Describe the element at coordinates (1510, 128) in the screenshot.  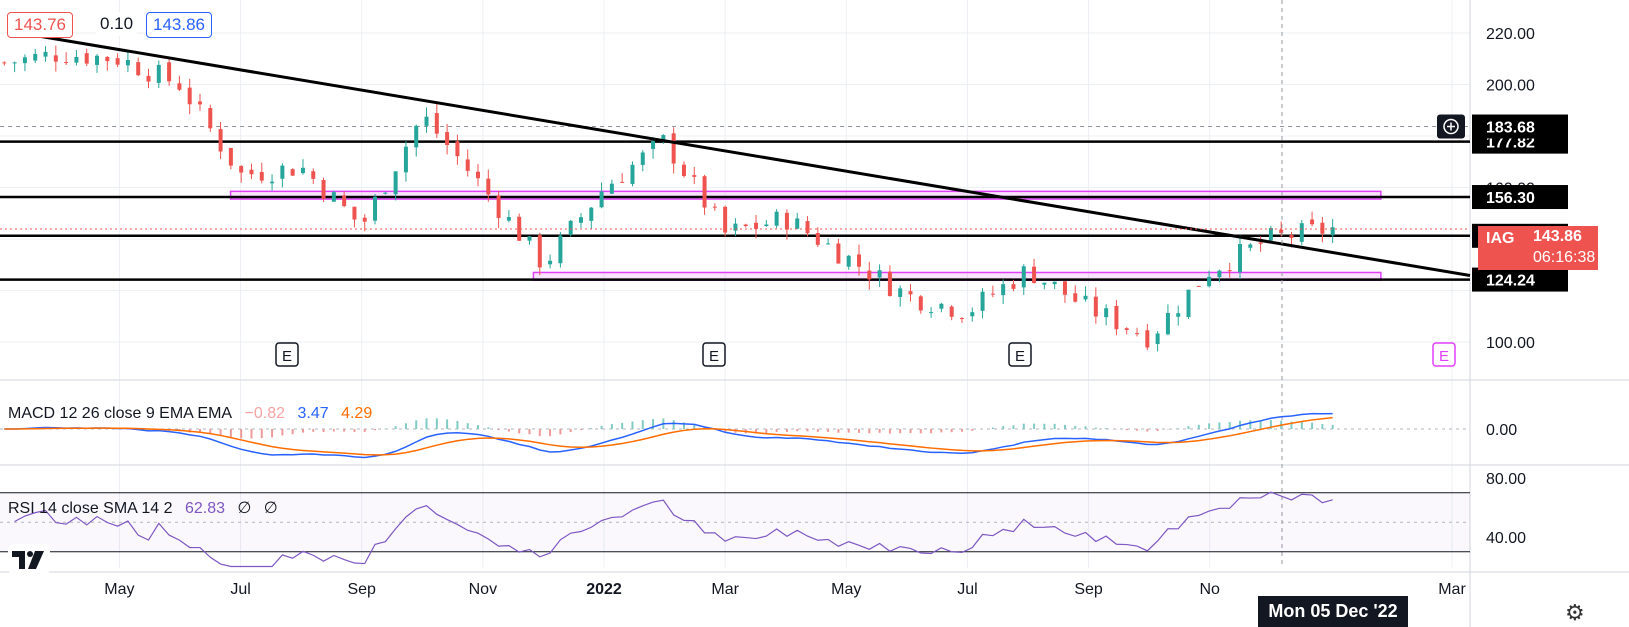
I see `price-level-badge-label: 183.68` at that location.